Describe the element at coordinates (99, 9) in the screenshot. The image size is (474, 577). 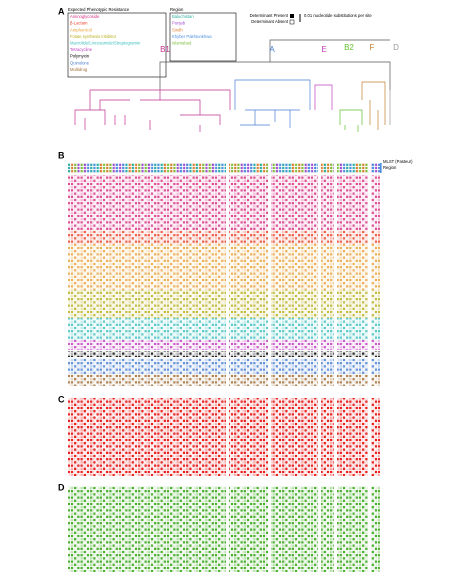
I see `legend-title: Expected Phenotypic Resistance` at that location.